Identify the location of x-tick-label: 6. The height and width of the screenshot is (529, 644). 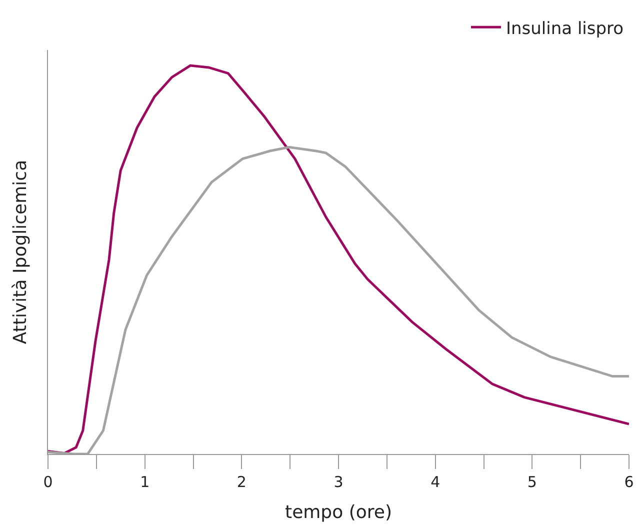
(629, 482).